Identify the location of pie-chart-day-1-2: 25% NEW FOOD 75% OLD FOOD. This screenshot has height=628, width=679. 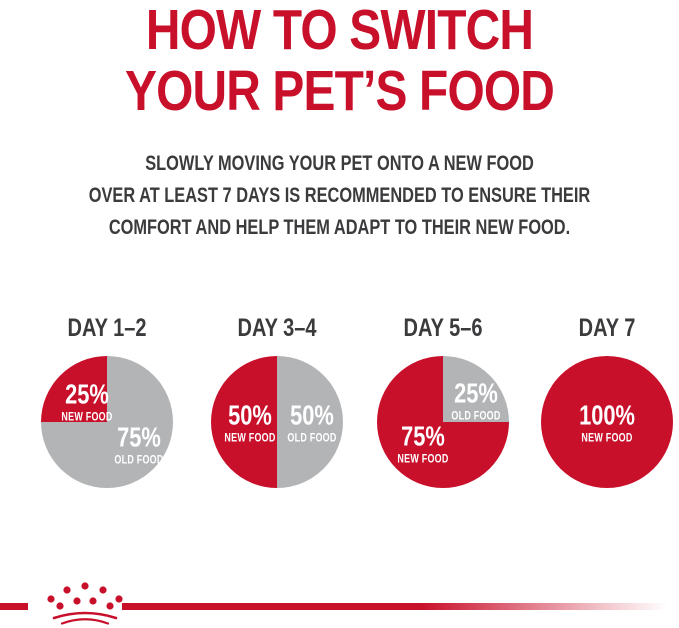
(107, 422).